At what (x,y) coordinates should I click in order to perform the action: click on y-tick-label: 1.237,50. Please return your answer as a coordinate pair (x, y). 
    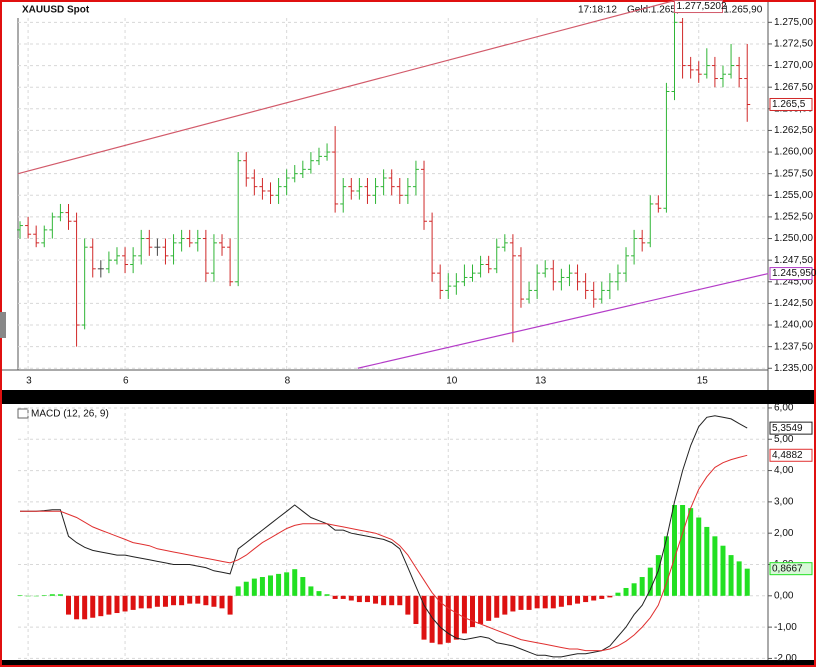
    Looking at the image, I should click on (793, 346).